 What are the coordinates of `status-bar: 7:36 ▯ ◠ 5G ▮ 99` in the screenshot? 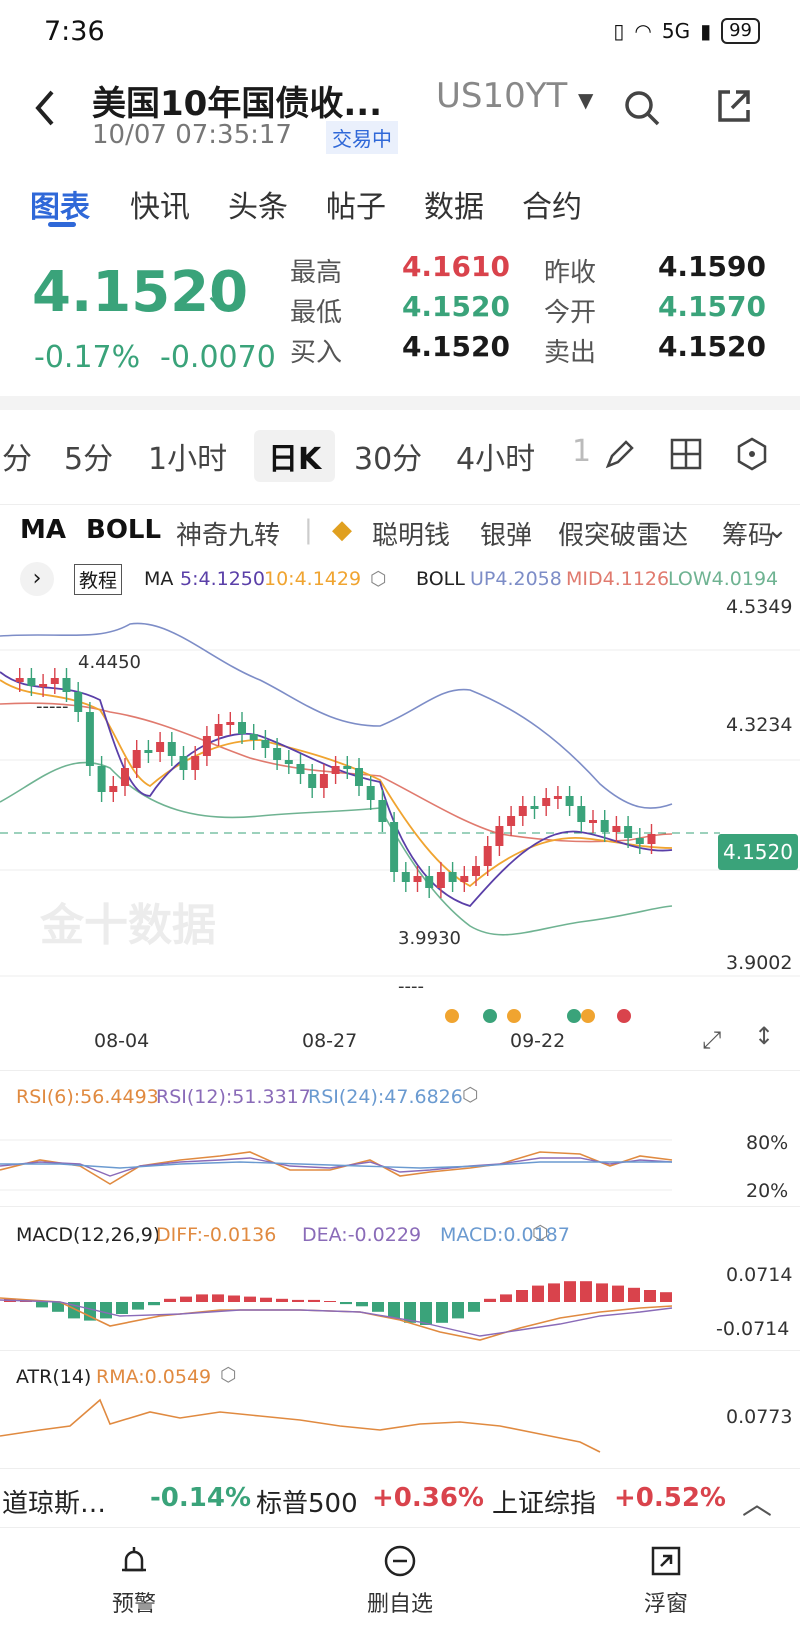 It's located at (400, 32).